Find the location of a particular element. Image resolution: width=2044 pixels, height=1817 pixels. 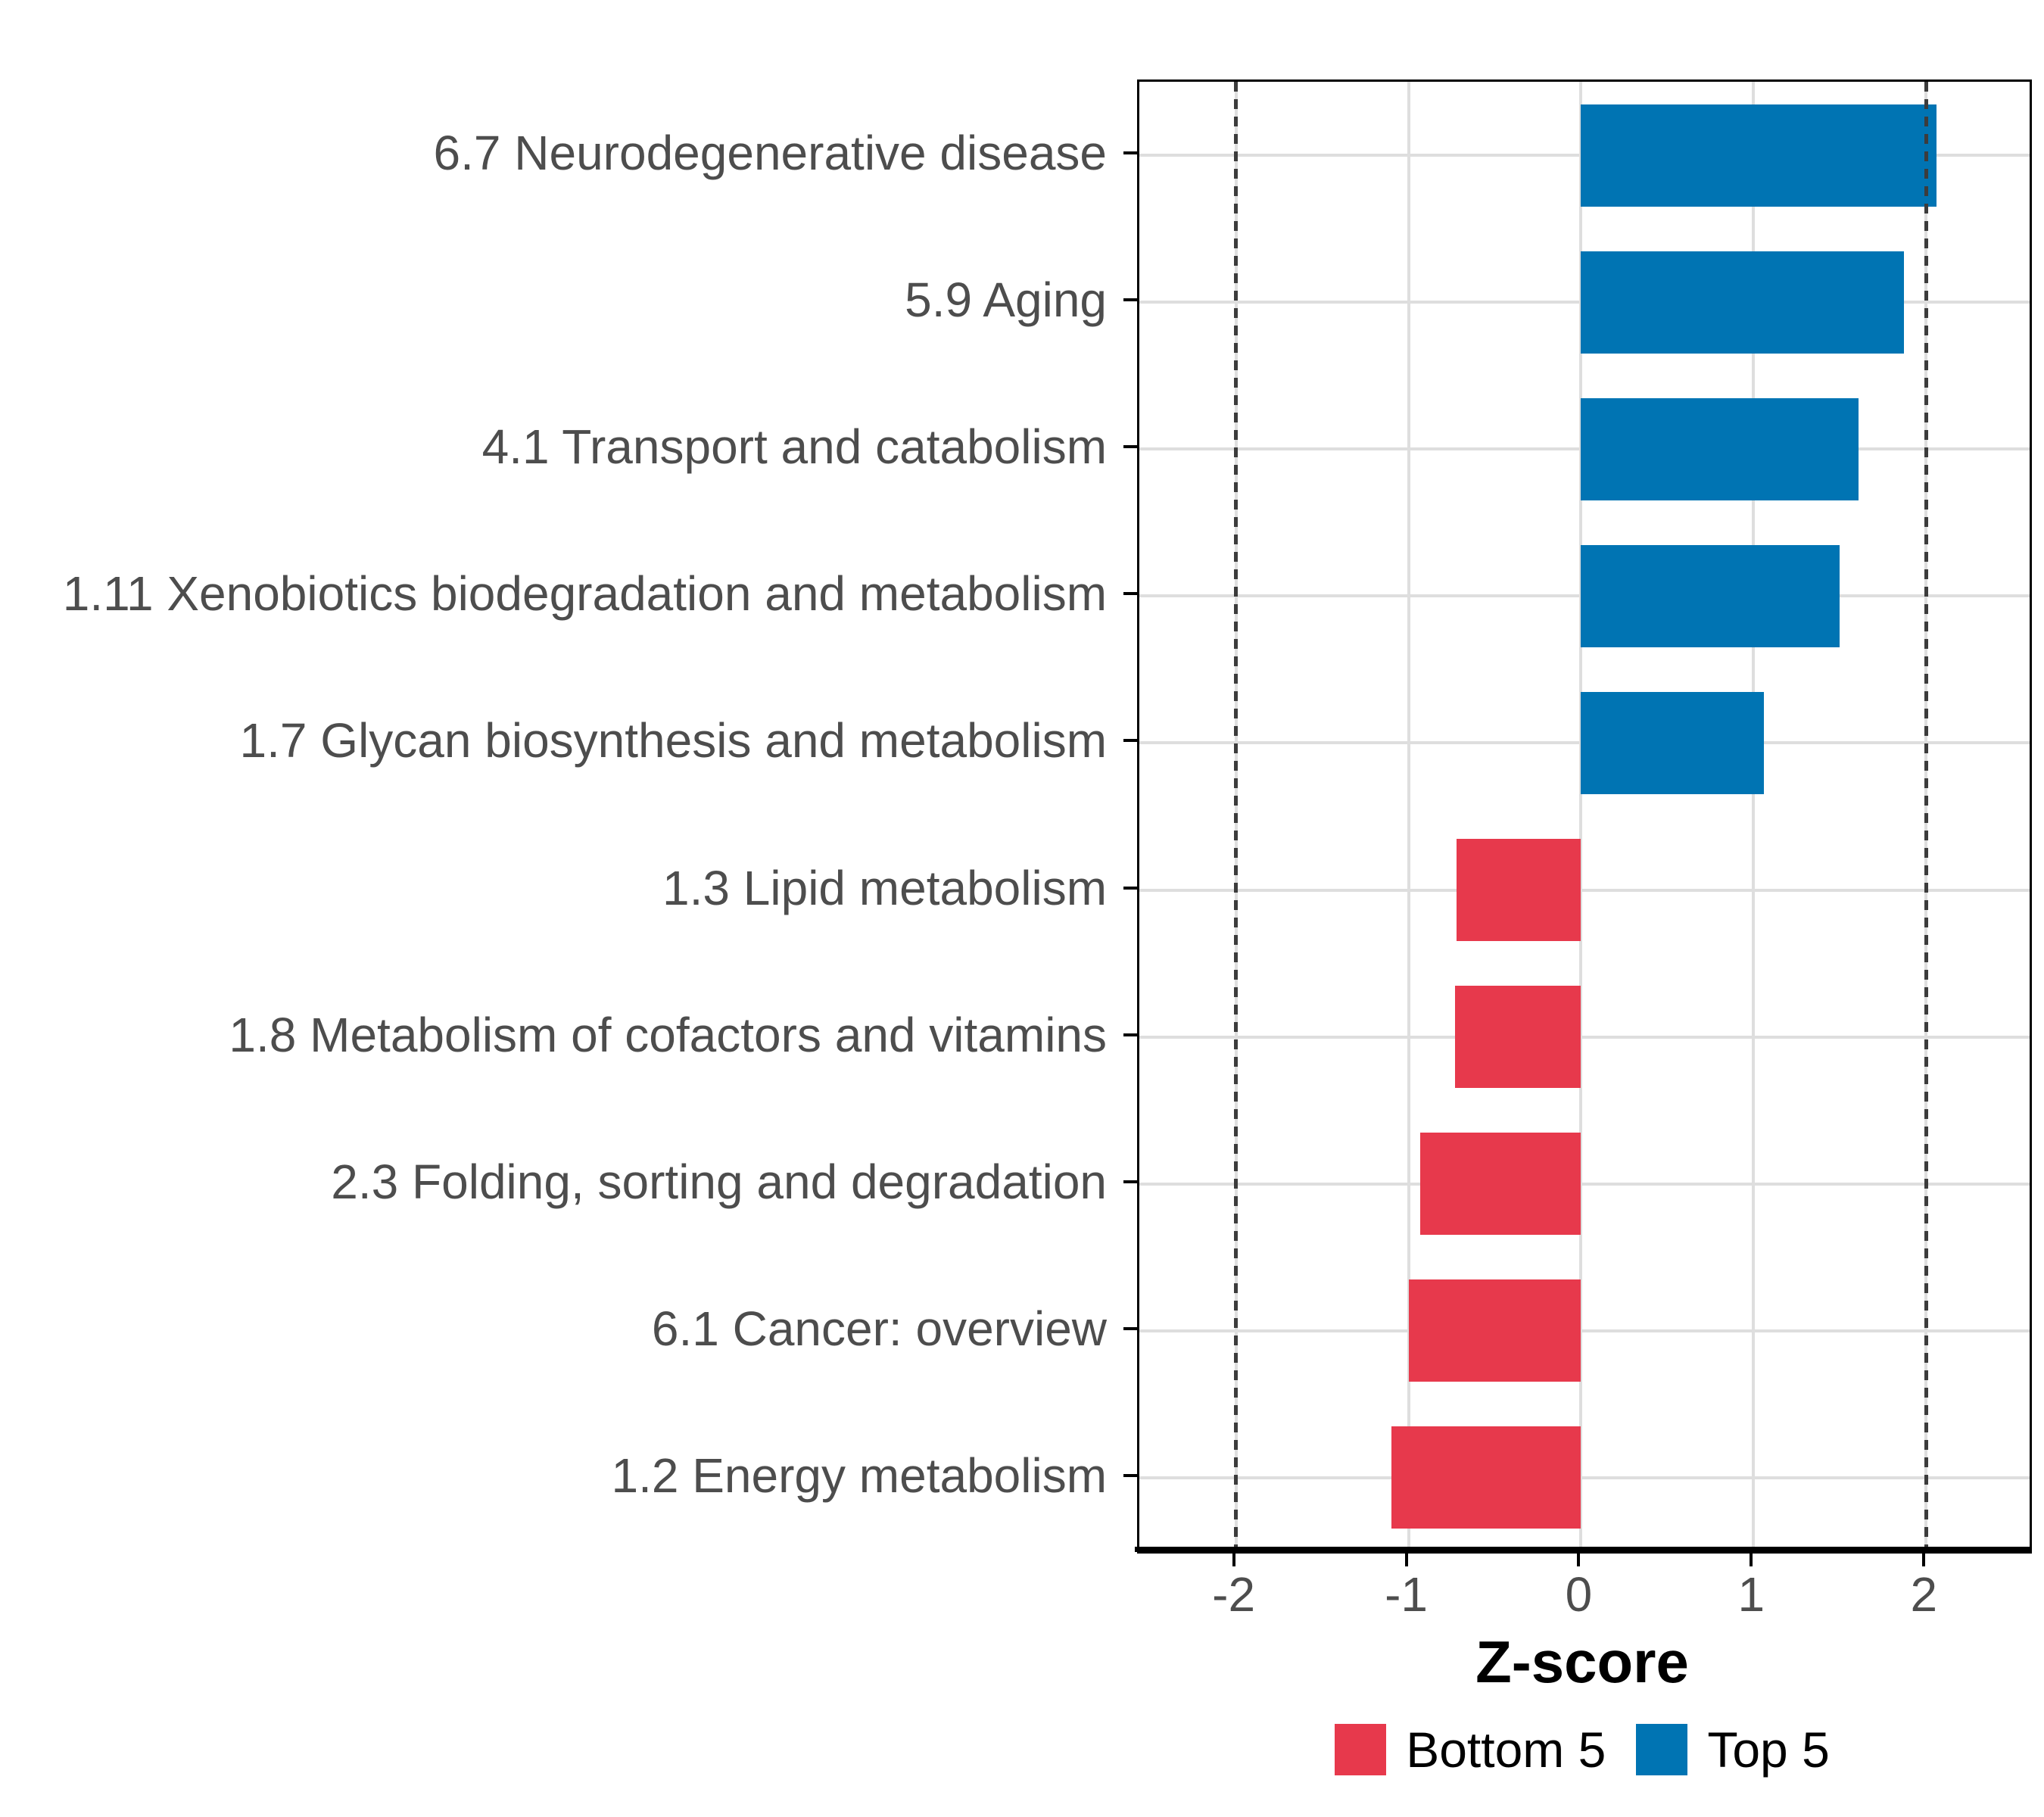

category-label: 1.8 Metabolism of cofactors and vitamins is located at coordinates (668, 1034).